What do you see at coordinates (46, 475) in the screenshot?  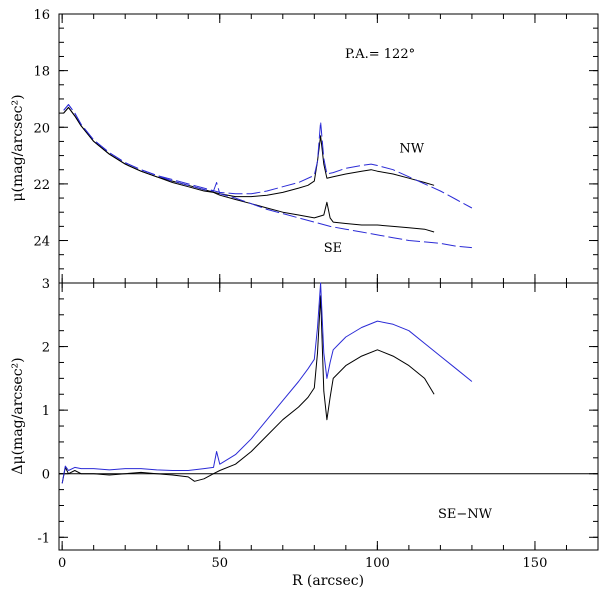 I see `bottom-ytick-label: 0` at bounding box center [46, 475].